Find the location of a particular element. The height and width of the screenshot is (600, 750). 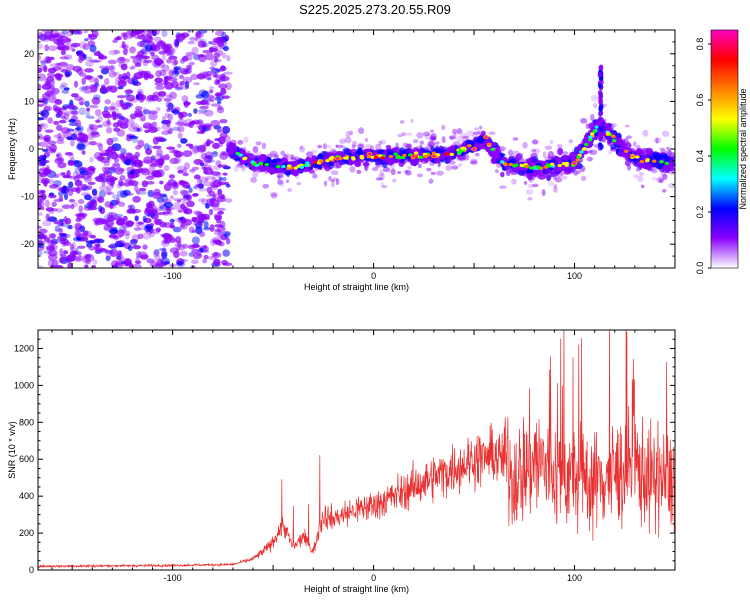

heatmap-y-tick-label: 10 is located at coordinates (29, 101).